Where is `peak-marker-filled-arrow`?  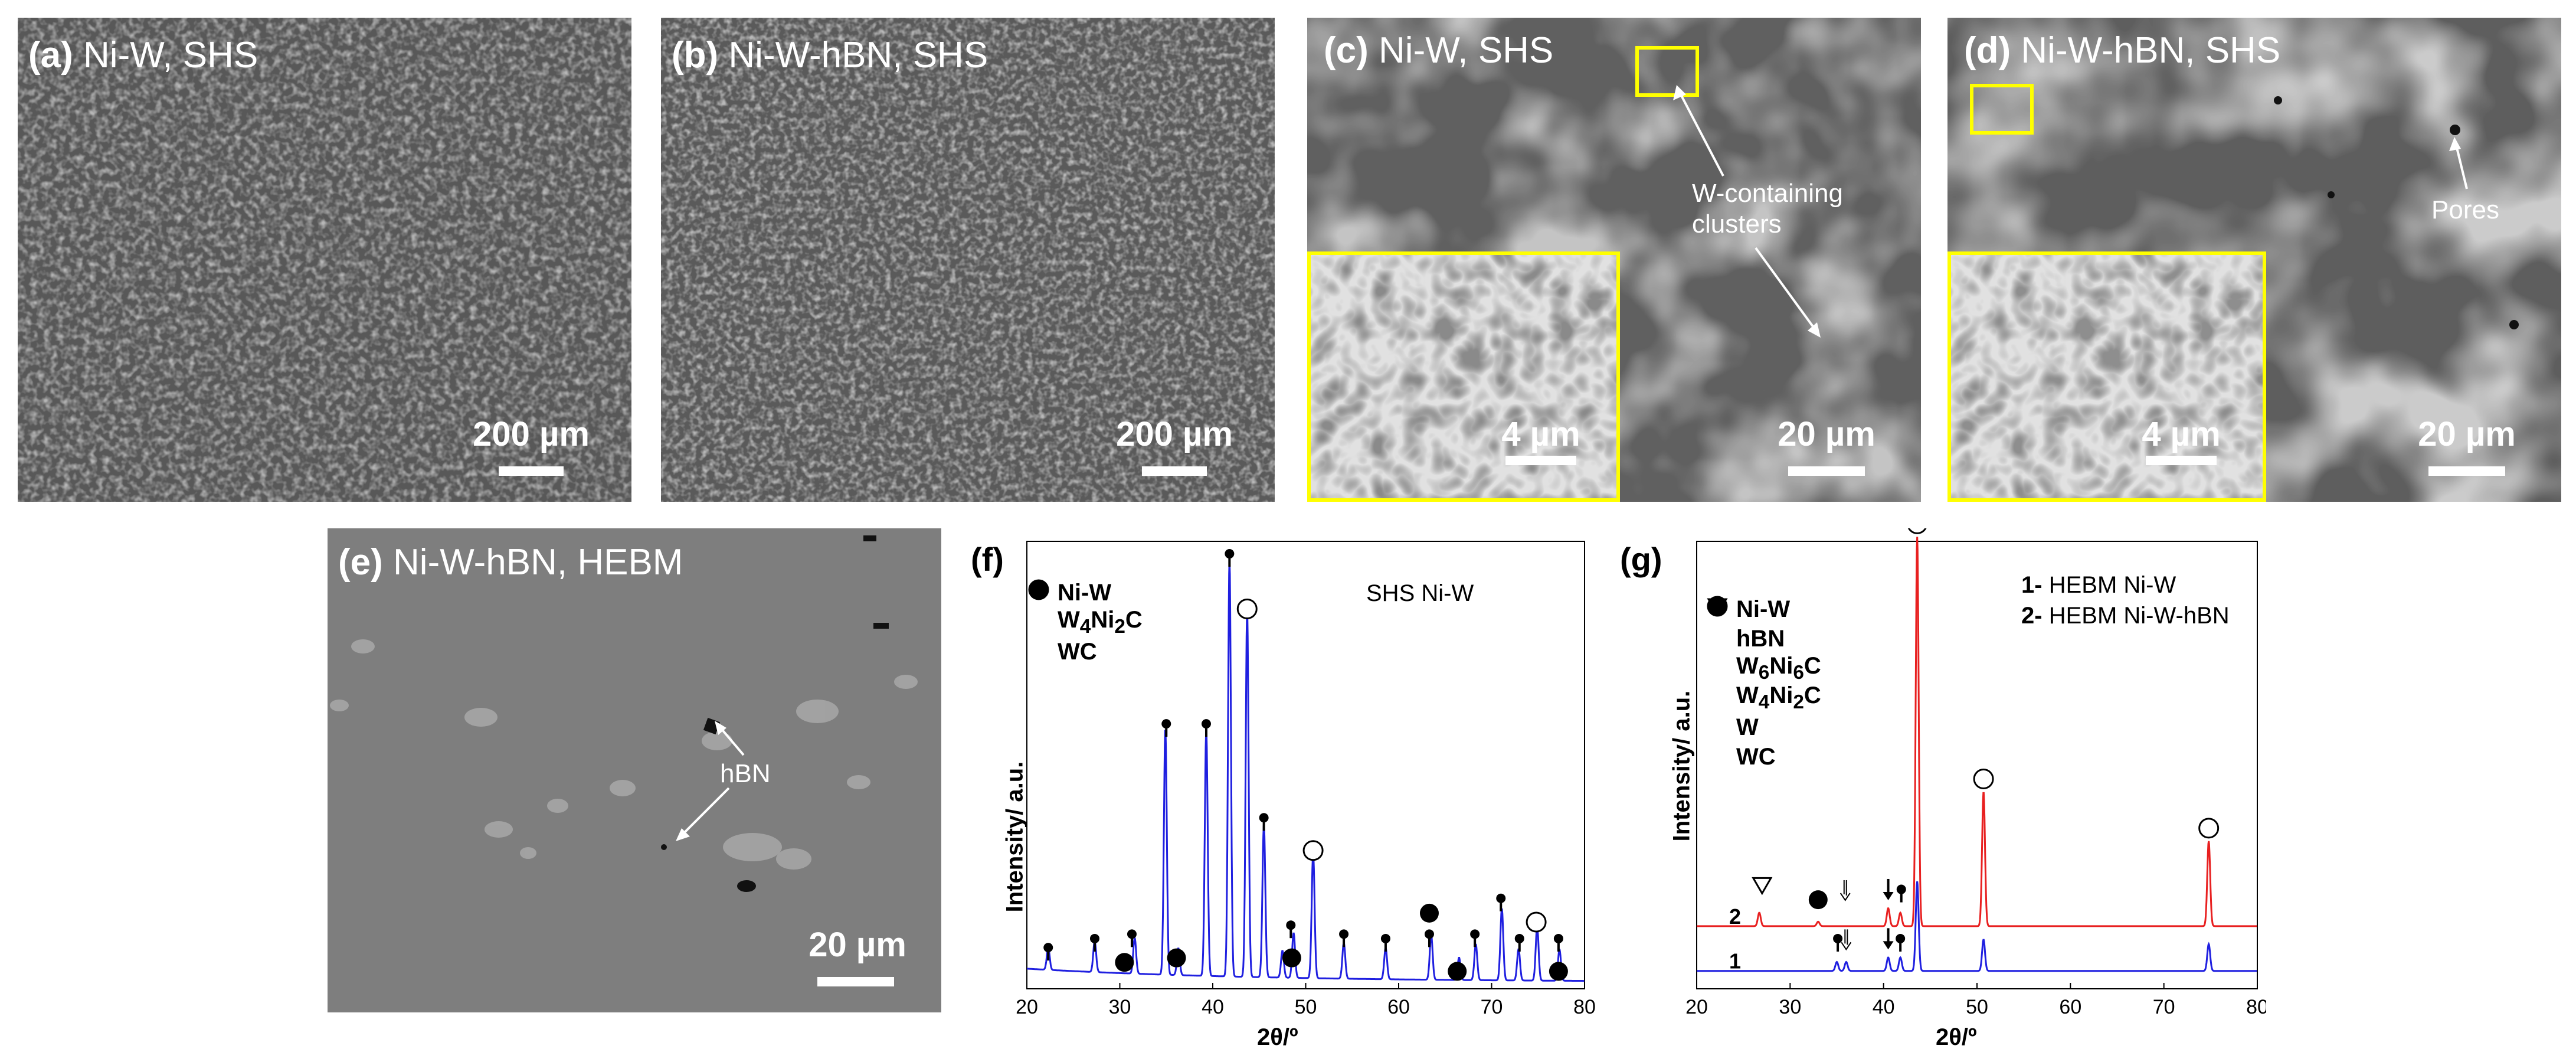 peak-marker-filled-arrow is located at coordinates (1889, 889).